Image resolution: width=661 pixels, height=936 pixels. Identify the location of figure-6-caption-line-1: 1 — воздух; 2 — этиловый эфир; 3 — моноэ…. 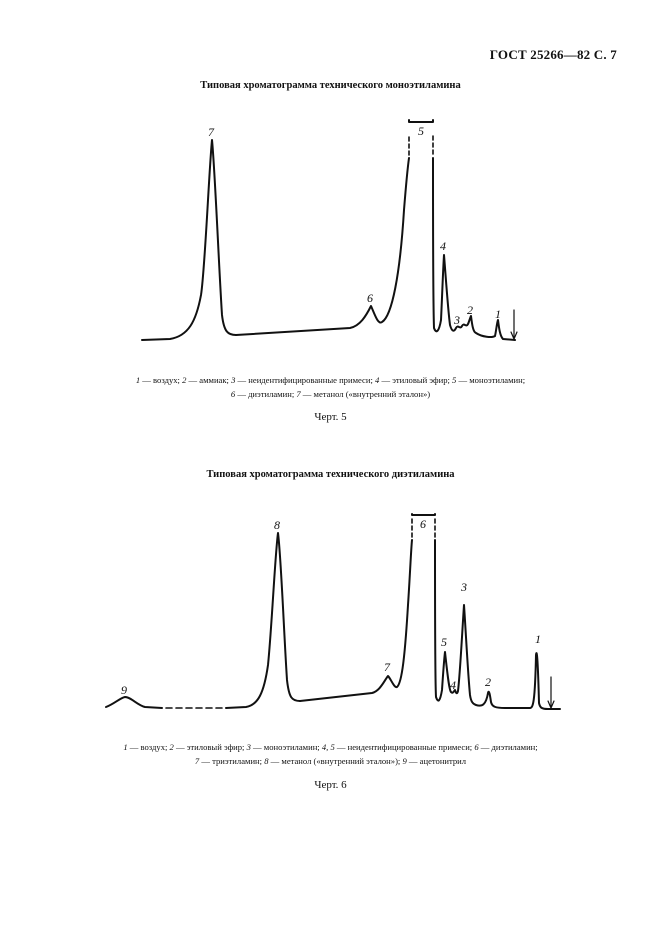
(330, 747).